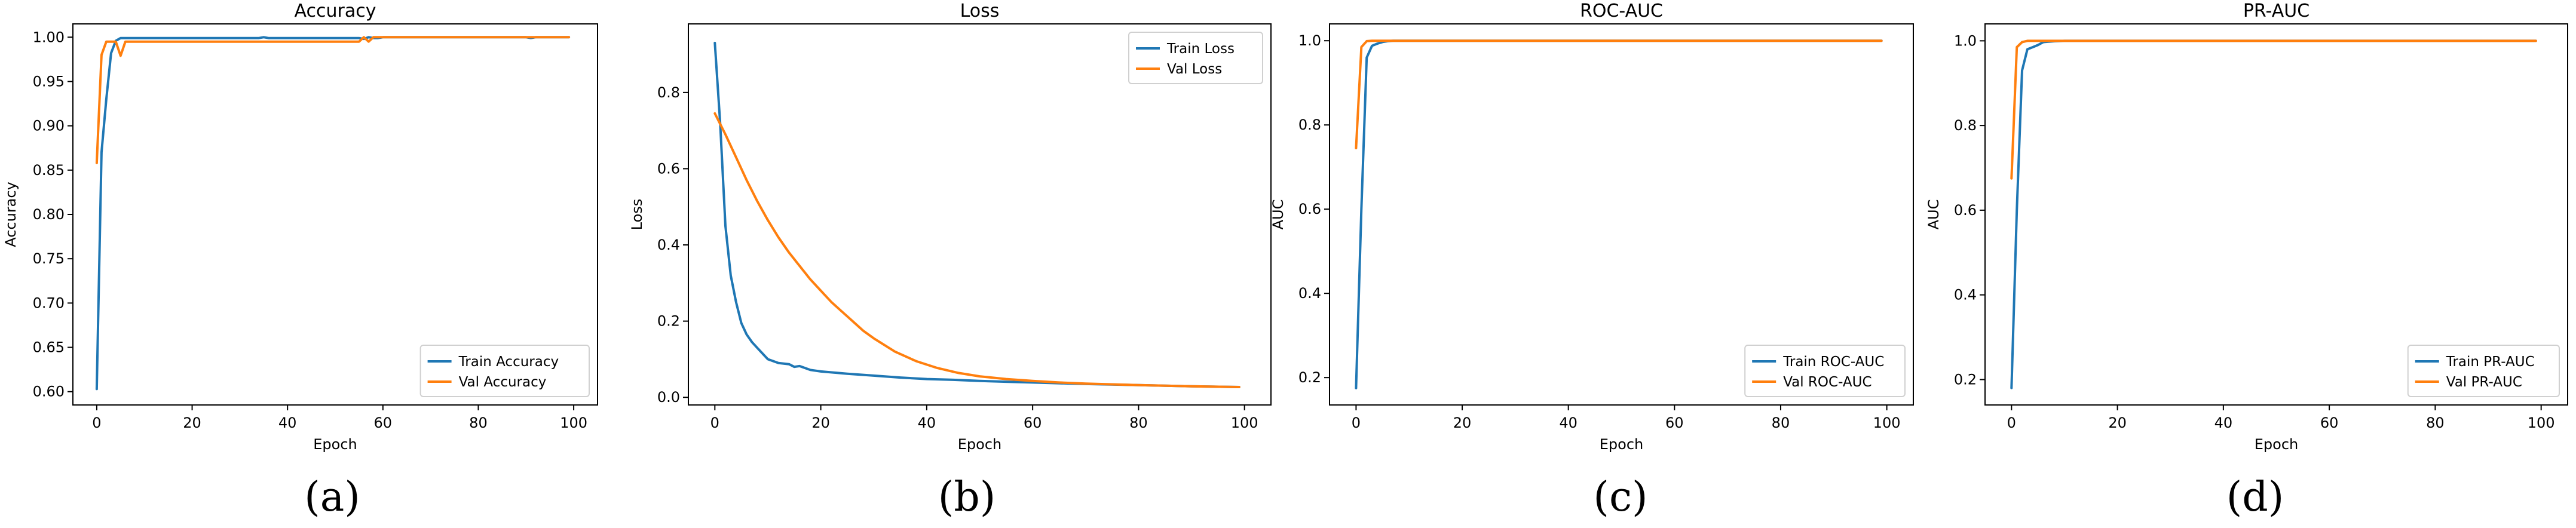  What do you see at coordinates (332, 497) in the screenshot?
I see `panel-letter: (a)` at bounding box center [332, 497].